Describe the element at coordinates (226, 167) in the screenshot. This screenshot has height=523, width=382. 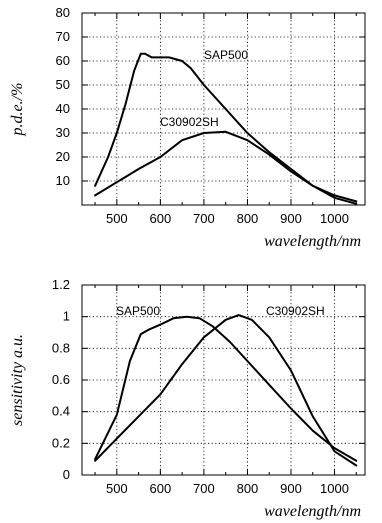
I see `series-line-c30902sh` at that location.